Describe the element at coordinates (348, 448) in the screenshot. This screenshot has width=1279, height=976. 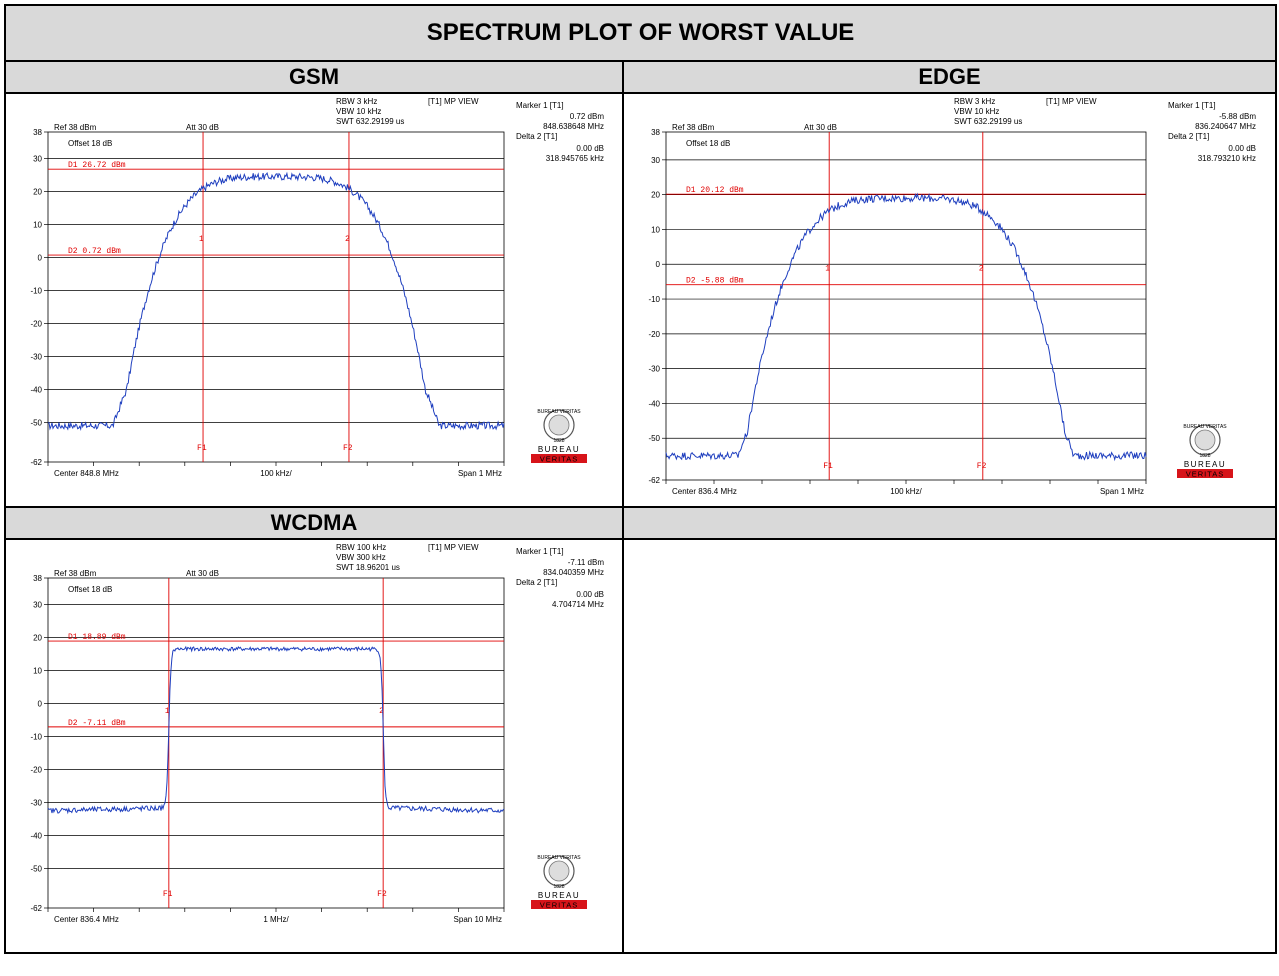
I see `chart0-f-label-2: F2` at that location.